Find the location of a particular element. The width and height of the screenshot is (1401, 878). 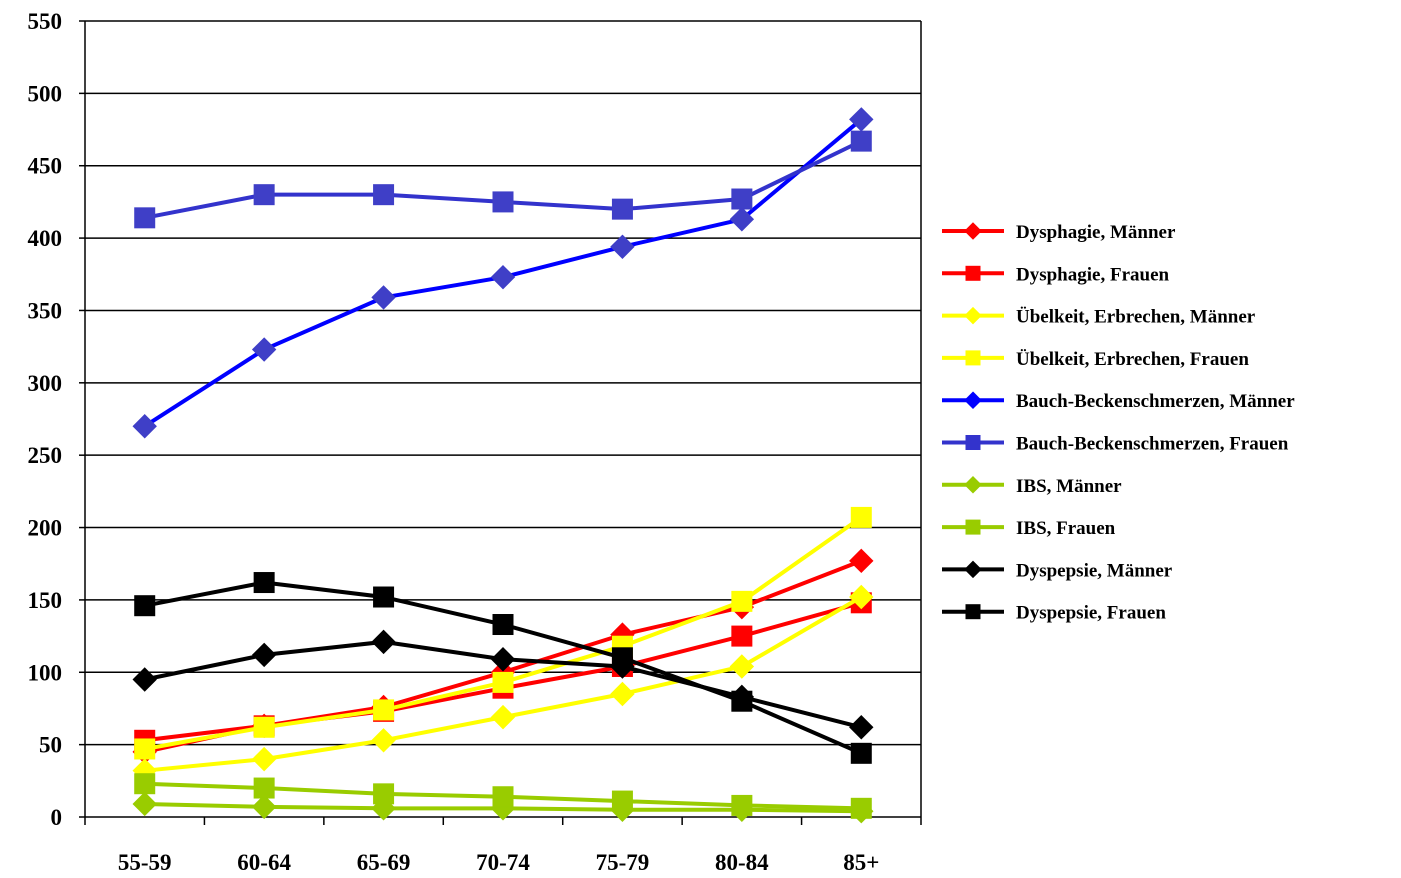

legend-item: Bauch-Beckenschmerzen, Frauen is located at coordinates (1115, 444).